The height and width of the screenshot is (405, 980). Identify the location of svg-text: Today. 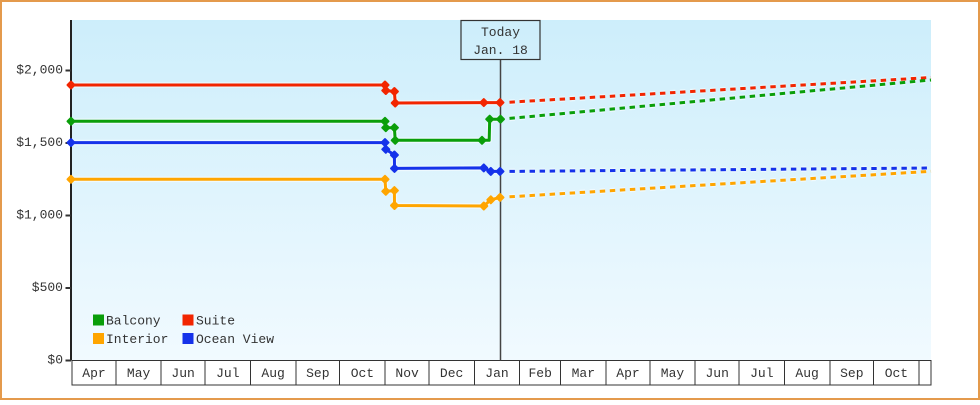
(500, 32).